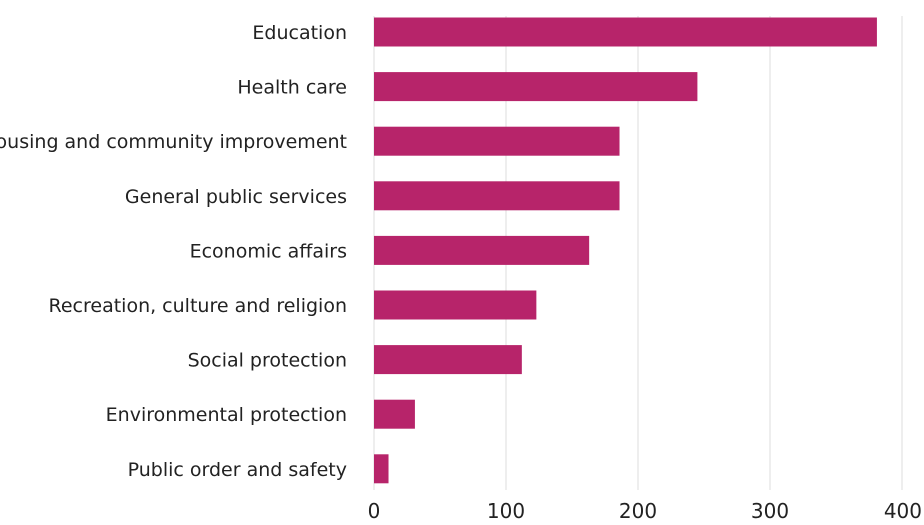  Describe the element at coordinates (237, 470) in the screenshot. I see `category-label: Public order and safety` at that location.